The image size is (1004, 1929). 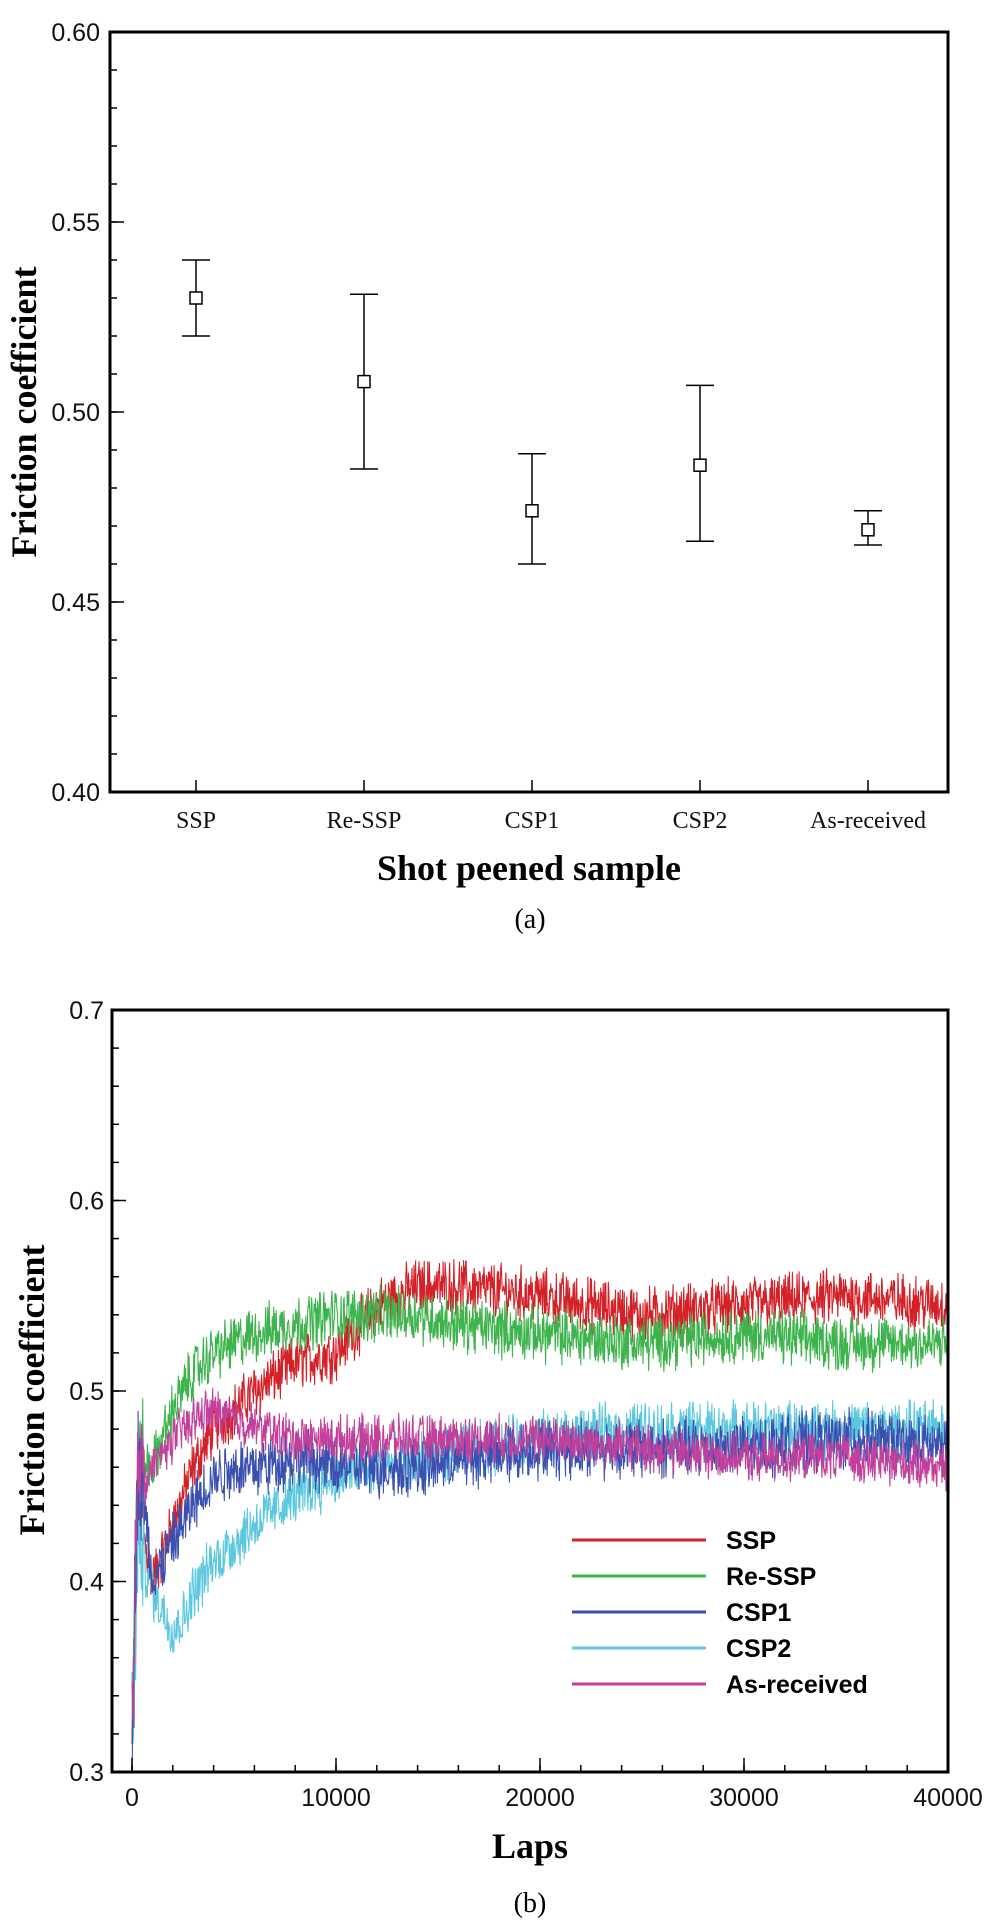 What do you see at coordinates (132, 1798) in the screenshot?
I see `panel-b-x-tick-label: 0` at bounding box center [132, 1798].